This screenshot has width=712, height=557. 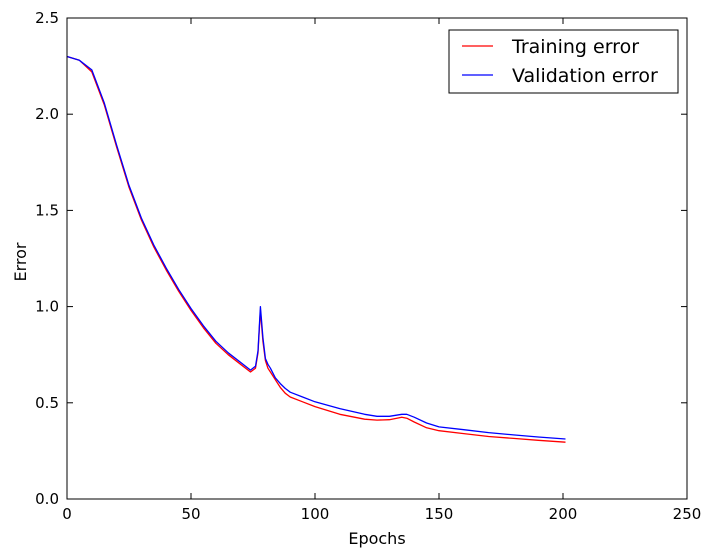 I want to click on legend-box, so click(x=563, y=61).